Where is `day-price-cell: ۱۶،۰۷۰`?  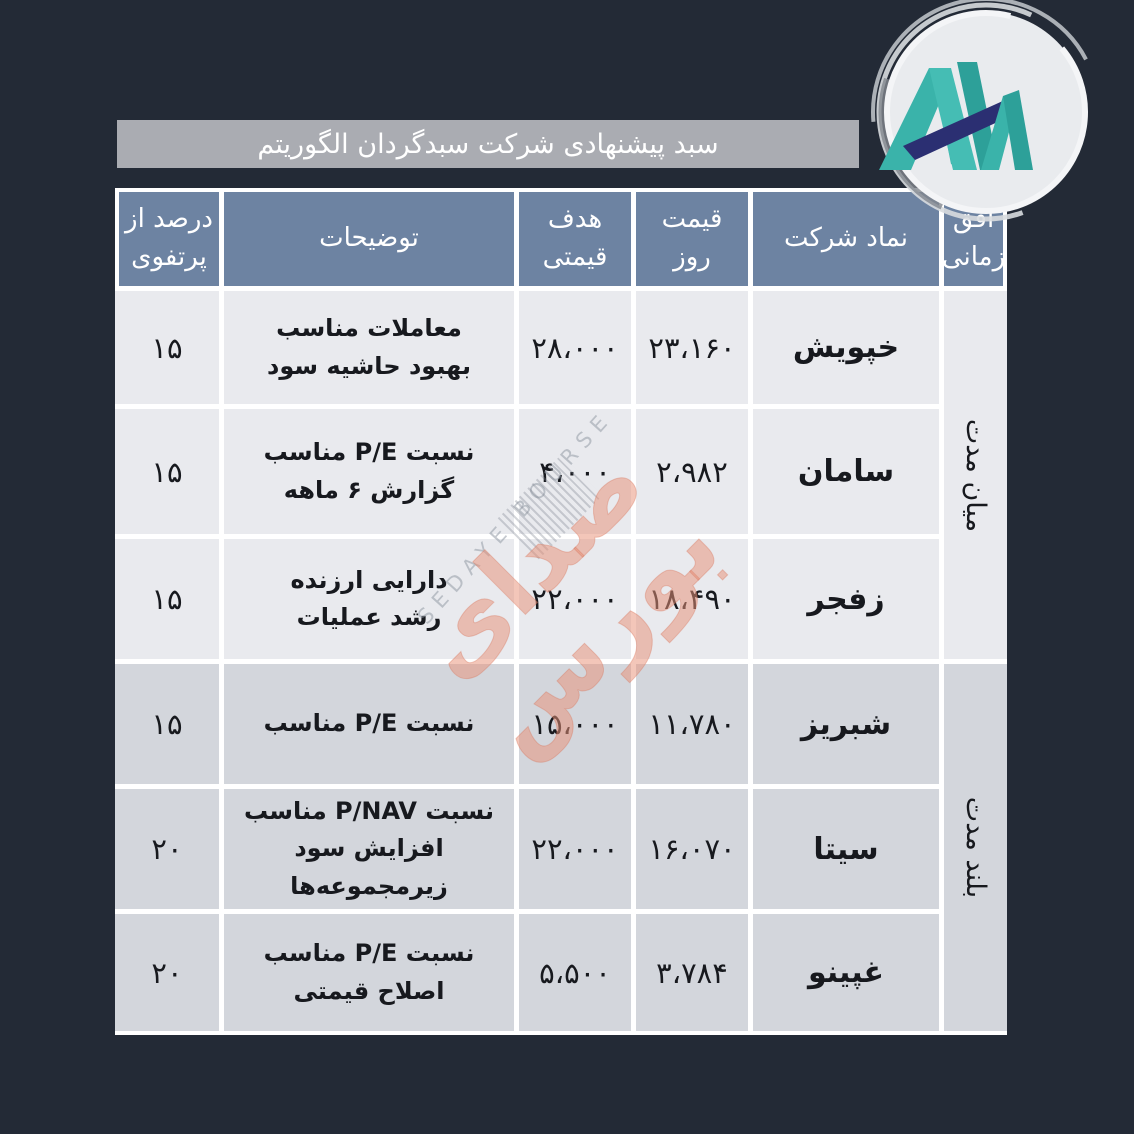 day-price-cell: ۱۶،۰۷۰ is located at coordinates (692, 849).